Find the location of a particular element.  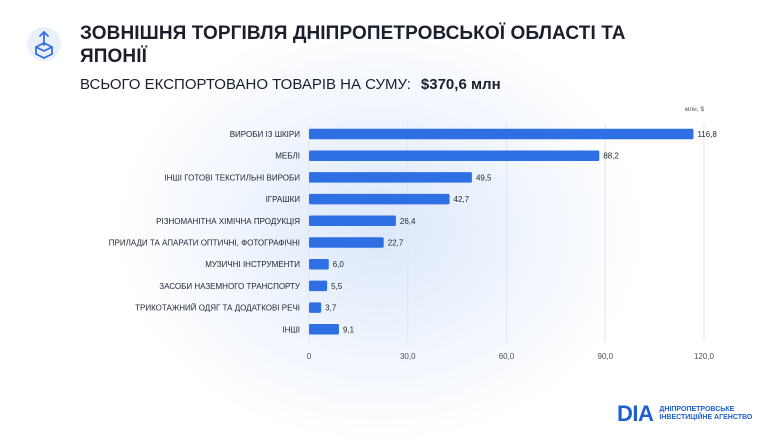

category-label: МУЗИЧНІ ІНСТРУМЕНТИ is located at coordinates (252, 264).